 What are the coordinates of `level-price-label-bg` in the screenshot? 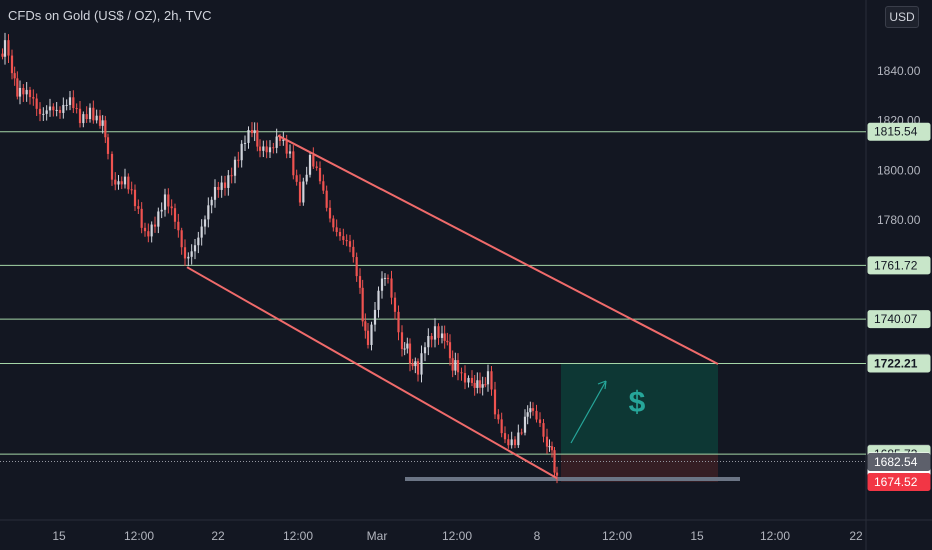 It's located at (899, 319).